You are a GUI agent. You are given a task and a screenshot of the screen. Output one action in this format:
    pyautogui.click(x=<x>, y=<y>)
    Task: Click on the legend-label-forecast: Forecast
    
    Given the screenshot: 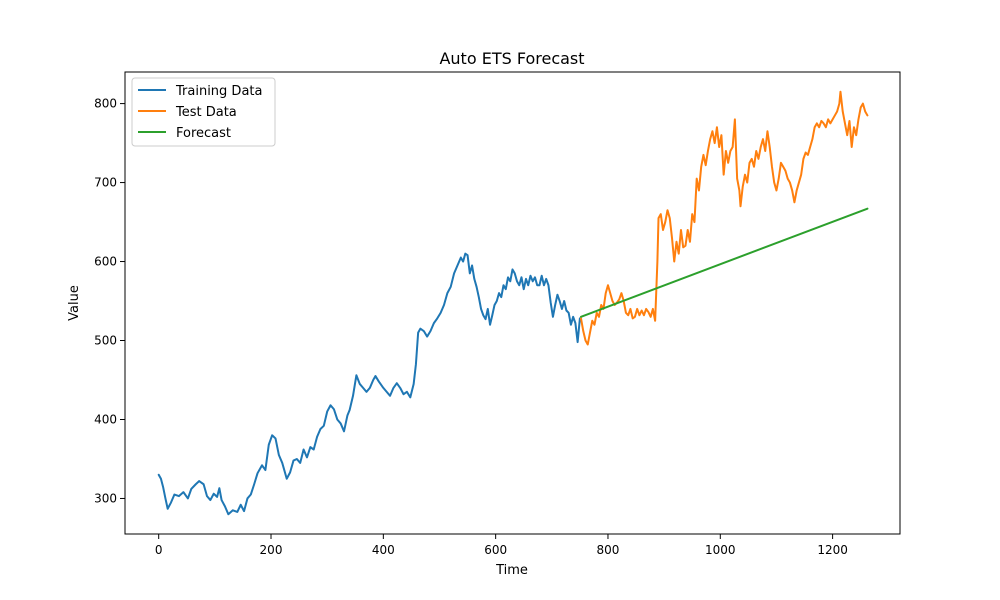 What is the action you would take?
    pyautogui.click(x=203, y=133)
    